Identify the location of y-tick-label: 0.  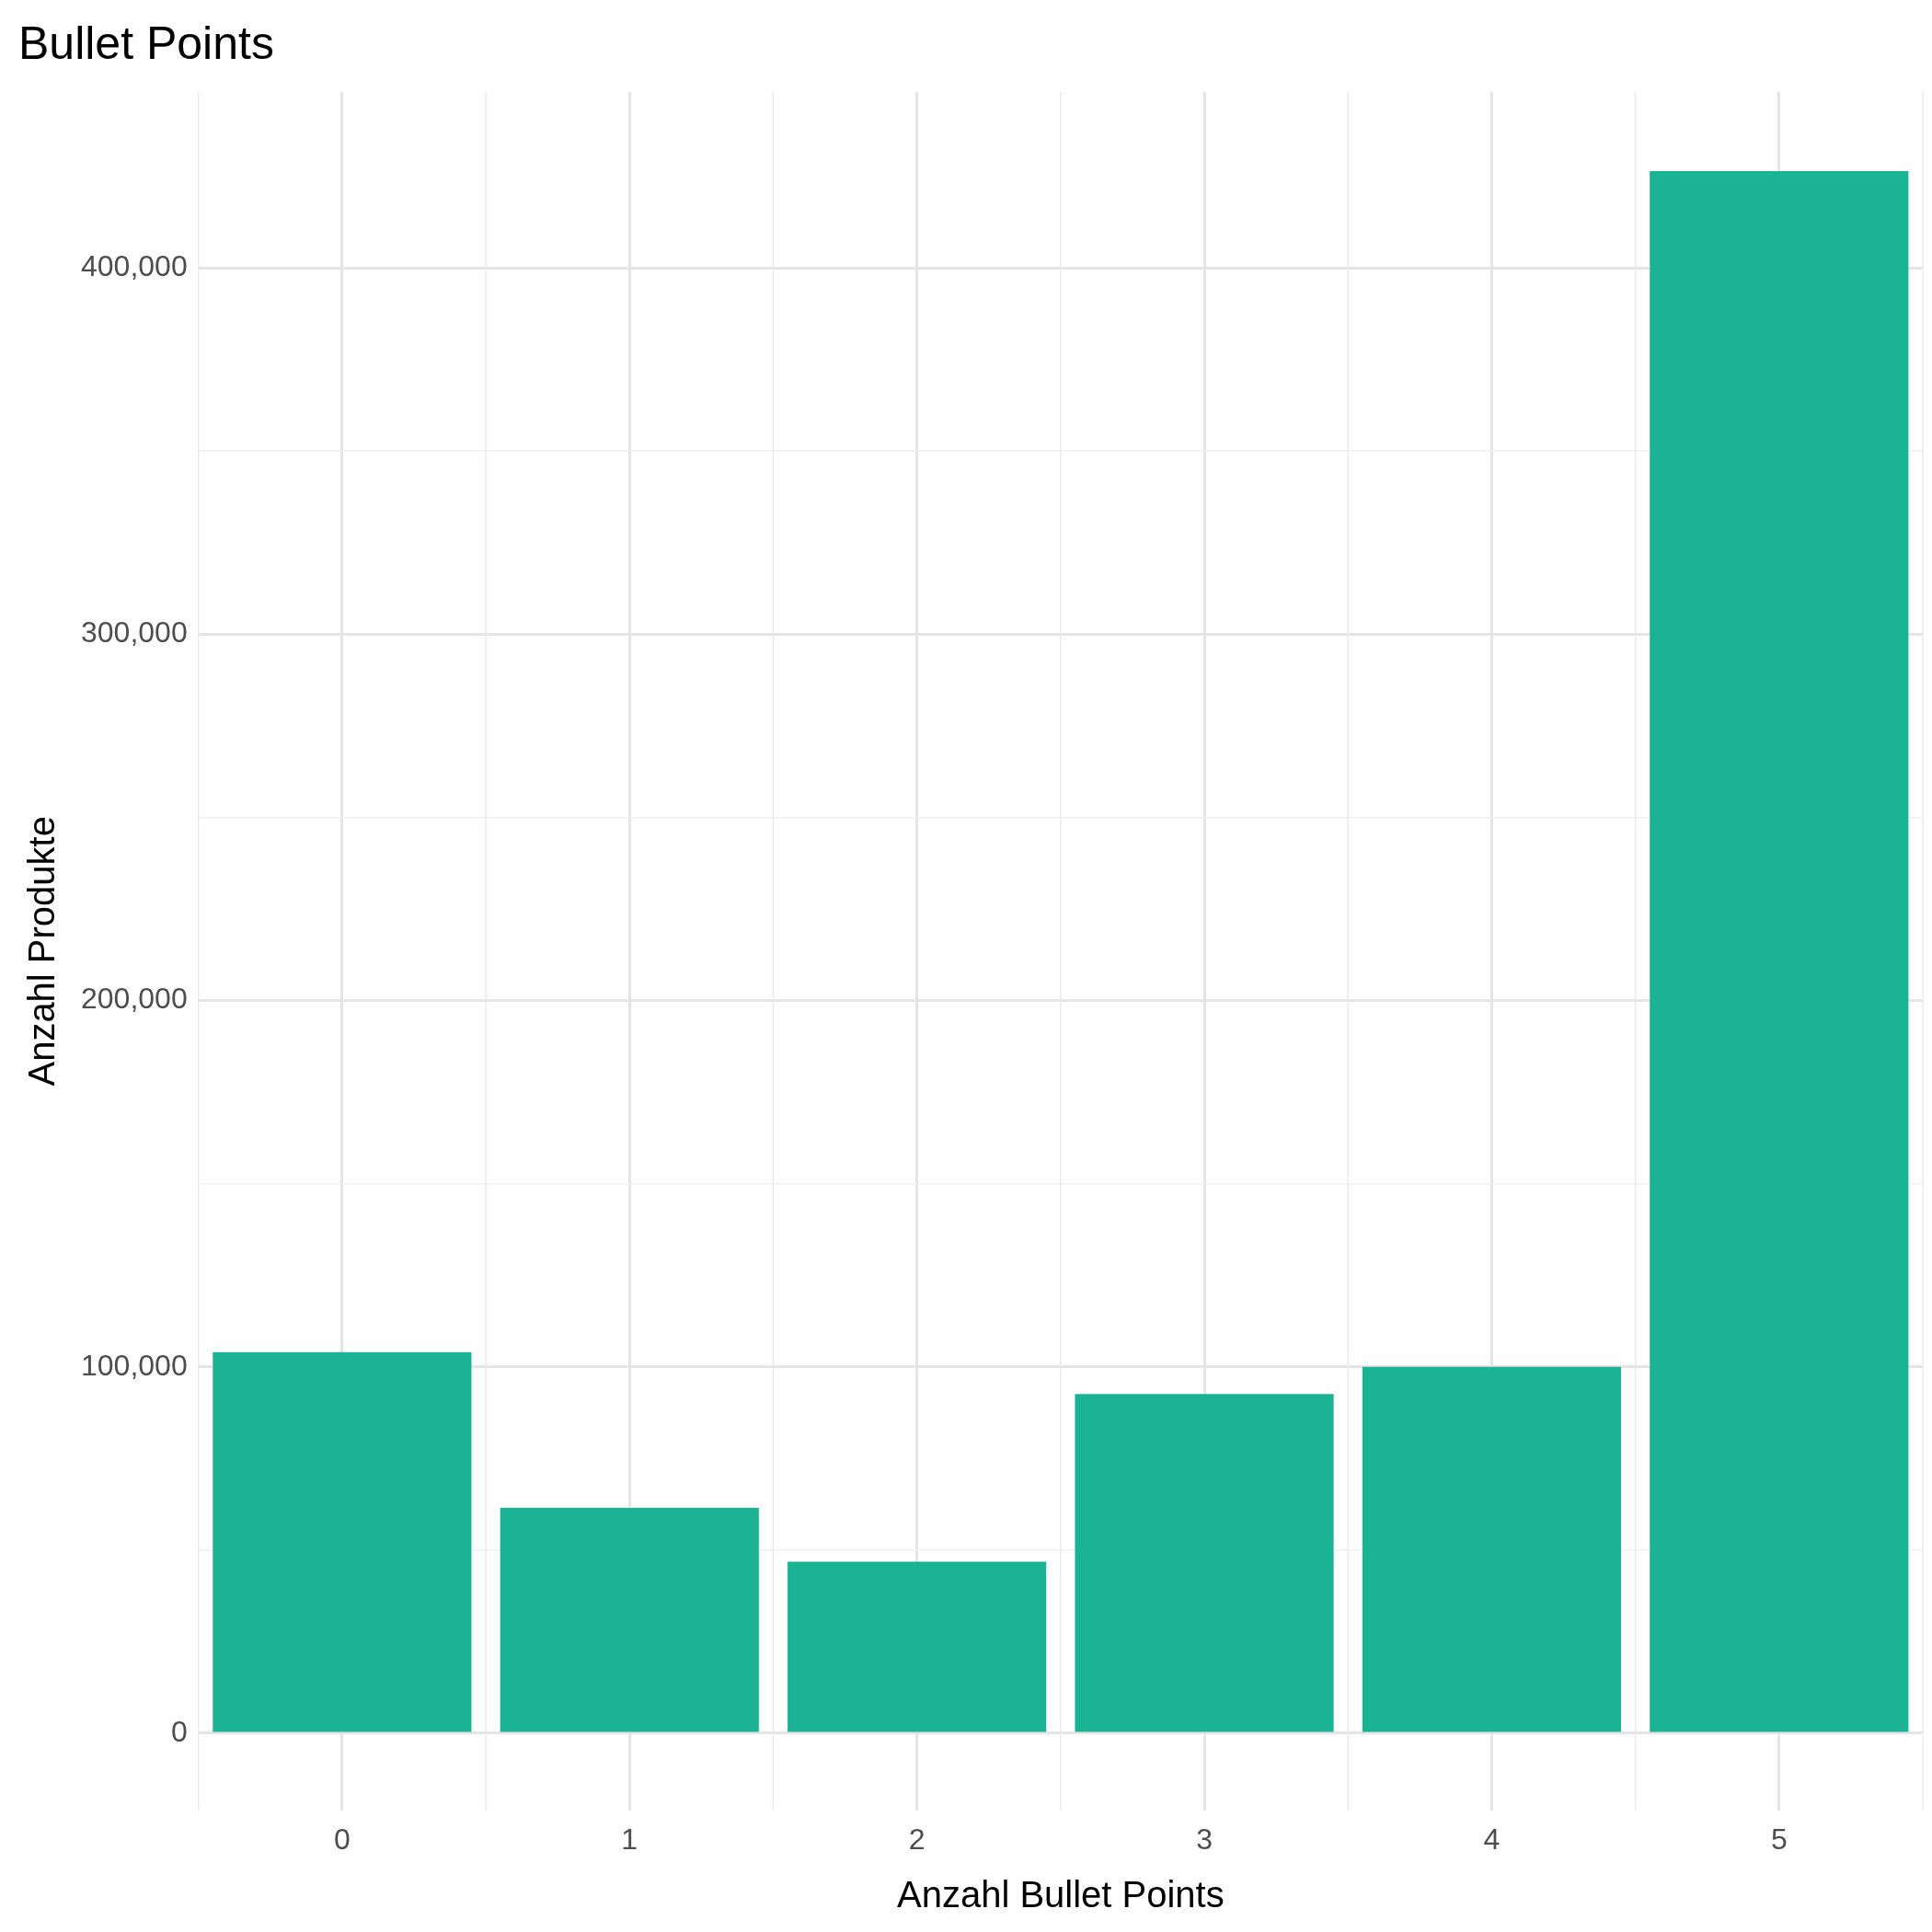
(179, 1731).